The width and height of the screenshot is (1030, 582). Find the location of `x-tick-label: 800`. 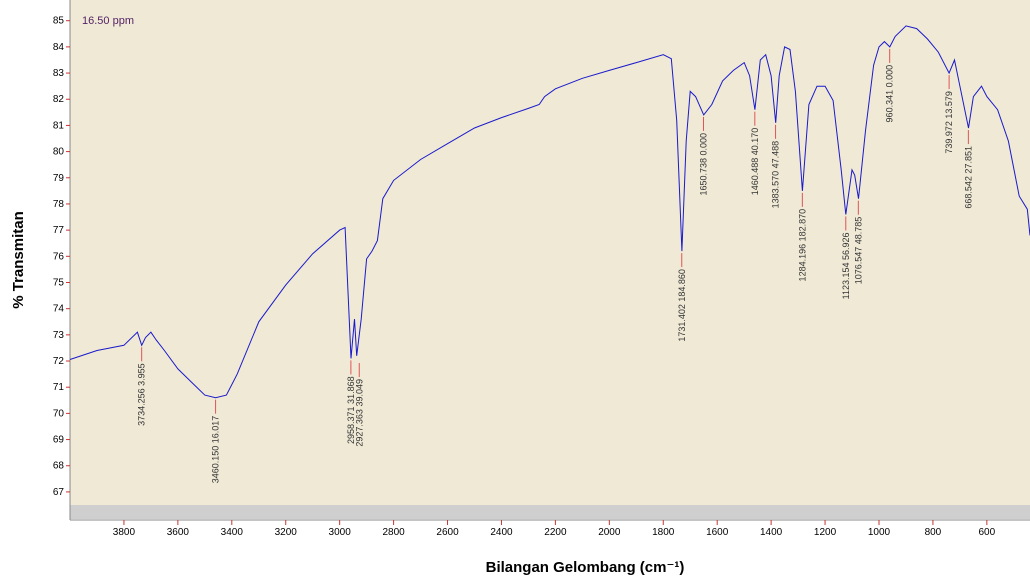

x-tick-label: 800 is located at coordinates (933, 532).